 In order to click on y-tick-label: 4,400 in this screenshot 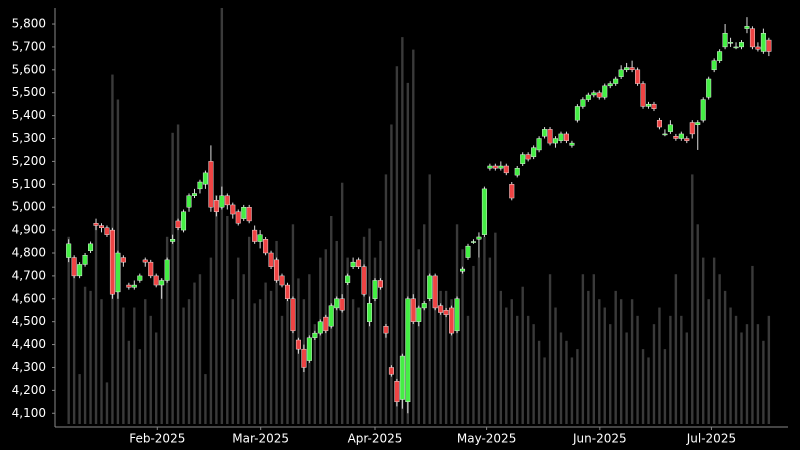, I will do `click(29, 344)`.